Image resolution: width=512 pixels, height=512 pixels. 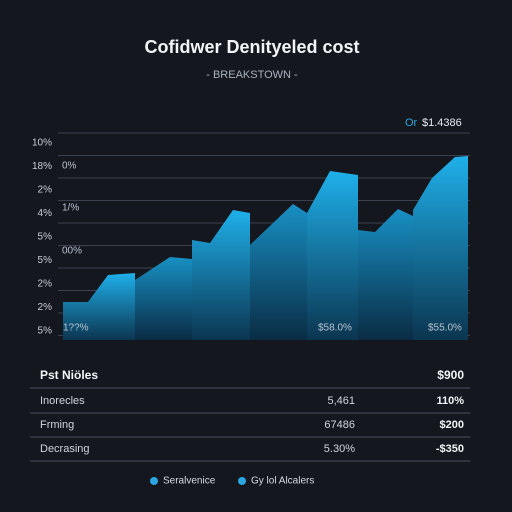 I want to click on badge-prefix: Or, so click(x=411, y=123).